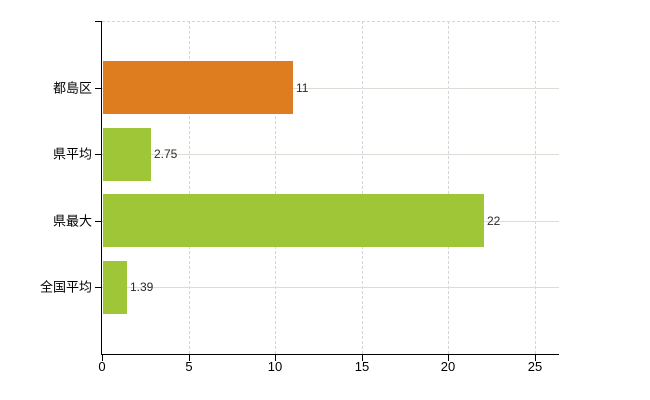 The height and width of the screenshot is (400, 650). I want to click on x-tick-label-10: 10, so click(275, 366).